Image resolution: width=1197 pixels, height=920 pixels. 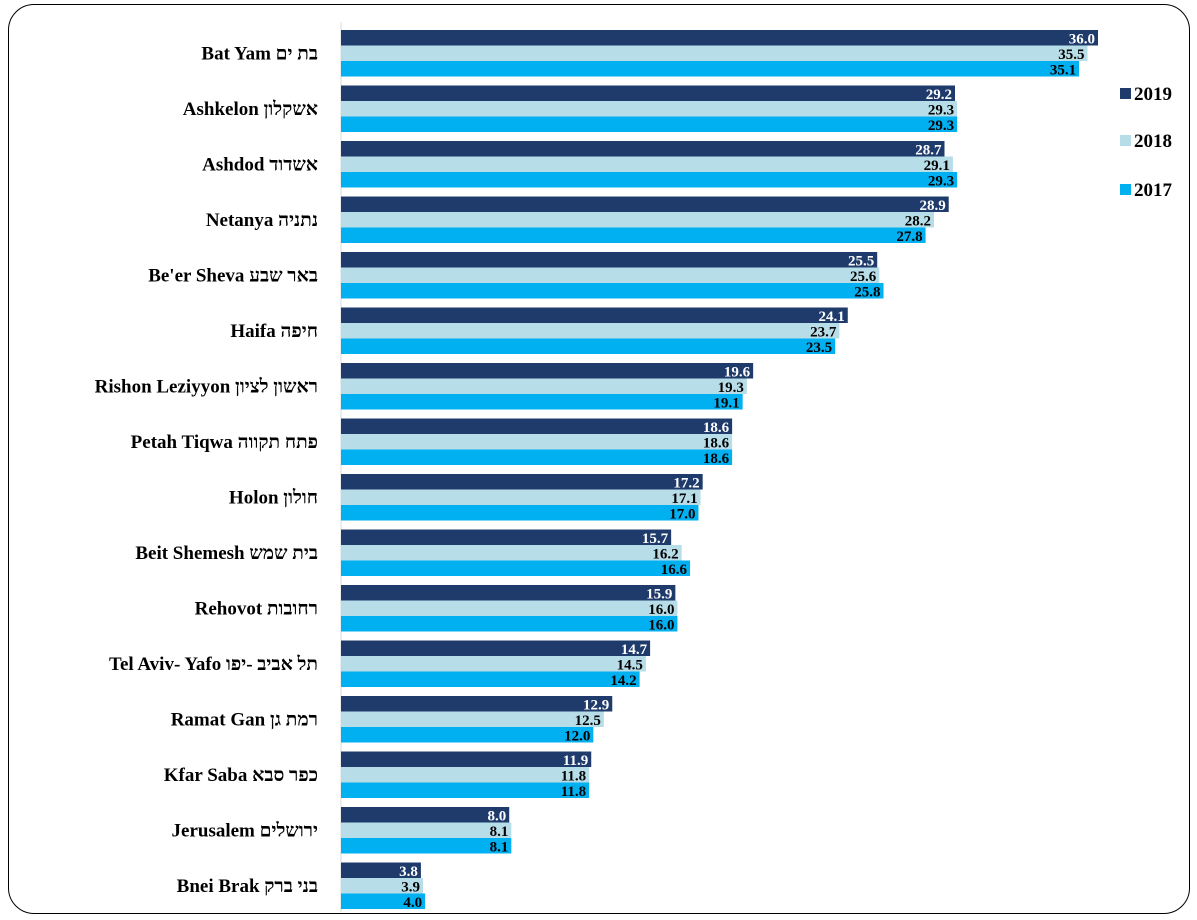 What do you see at coordinates (939, 95) in the screenshot?
I see `data-label-2019: 29.2` at bounding box center [939, 95].